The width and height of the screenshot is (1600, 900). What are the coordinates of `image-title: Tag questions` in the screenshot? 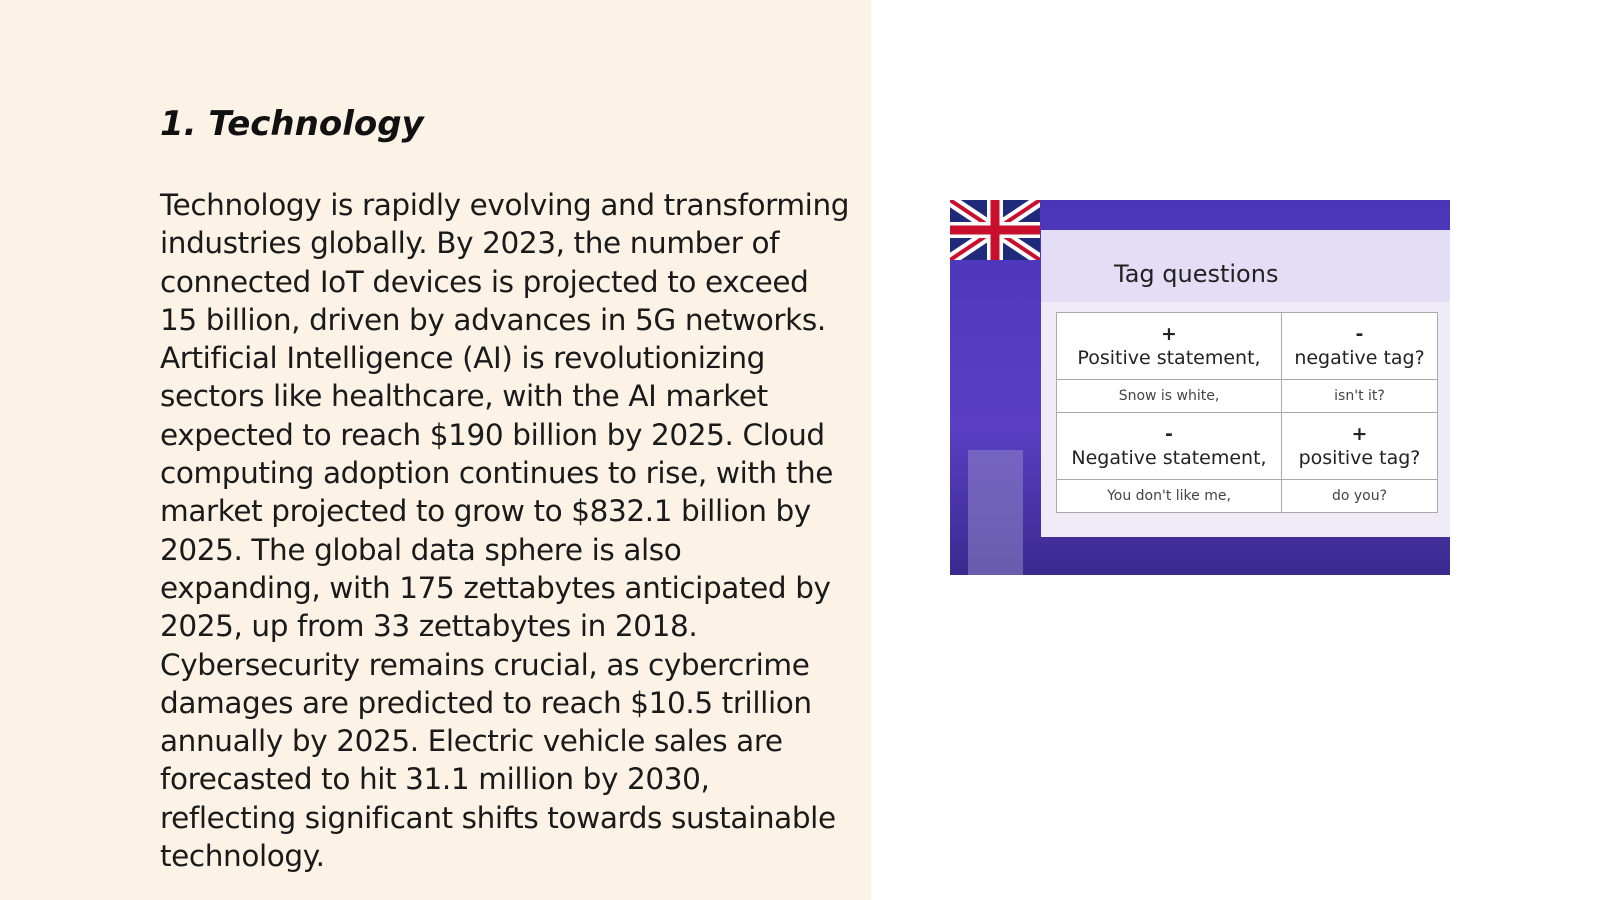 It's located at (1196, 274).